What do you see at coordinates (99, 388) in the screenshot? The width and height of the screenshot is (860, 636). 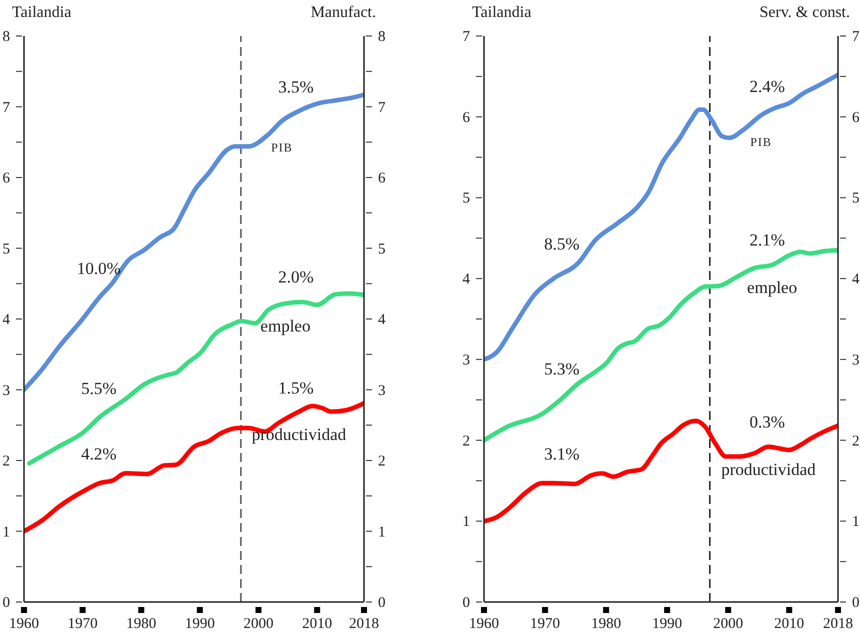 I see `annotation: 5.5%` at bounding box center [99, 388].